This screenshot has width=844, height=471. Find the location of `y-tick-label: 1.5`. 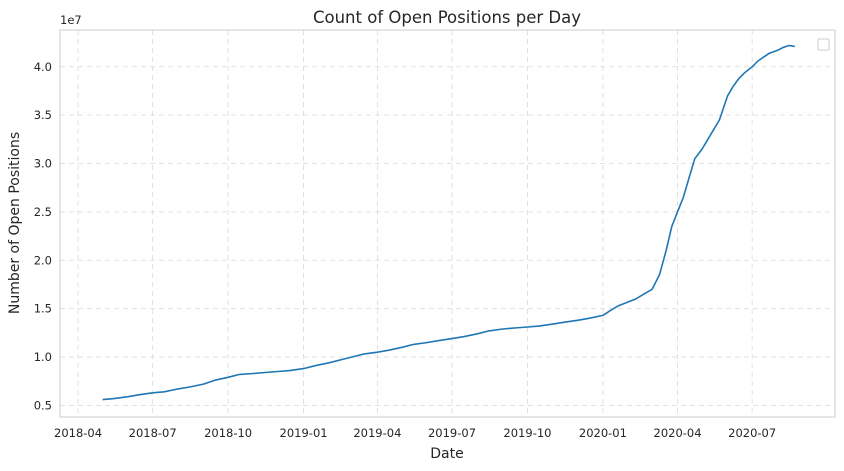

y-tick-label: 1.5 is located at coordinates (43, 309).